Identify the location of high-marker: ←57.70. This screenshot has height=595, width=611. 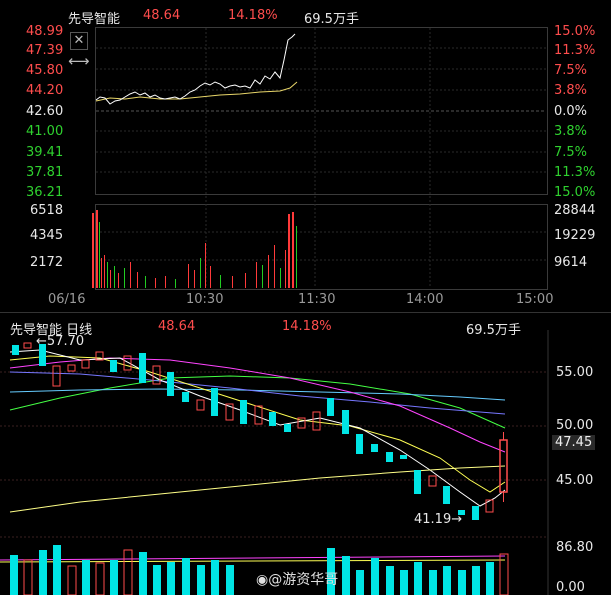
(60, 341).